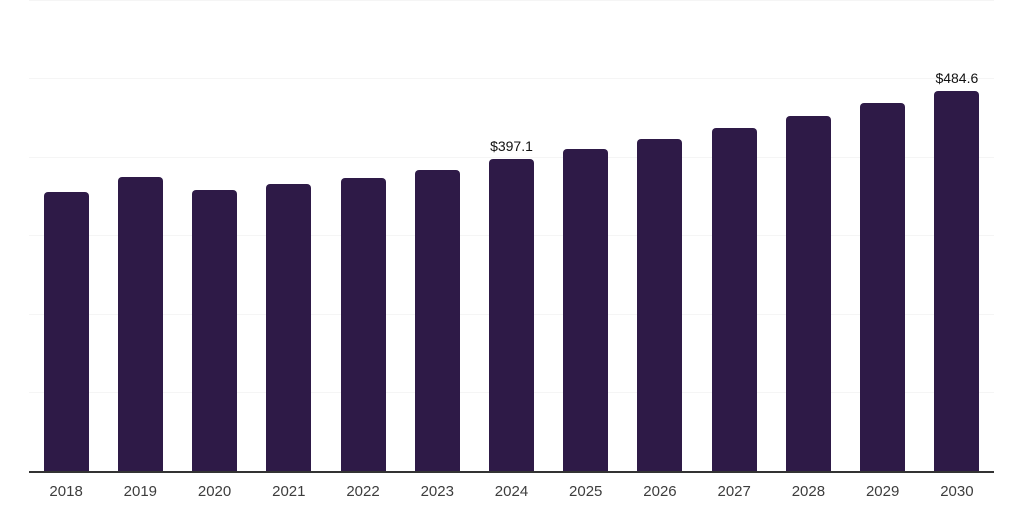 The width and height of the screenshot is (1024, 512). What do you see at coordinates (511, 315) in the screenshot?
I see `bar-2024` at bounding box center [511, 315].